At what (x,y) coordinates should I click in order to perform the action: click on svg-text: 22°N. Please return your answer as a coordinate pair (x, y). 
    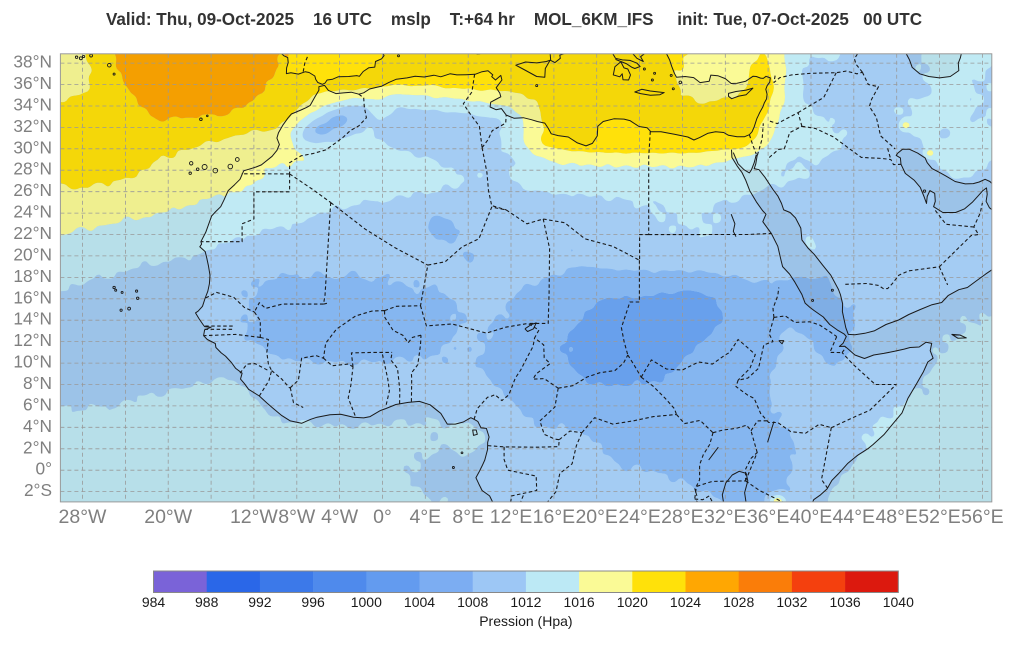
    Looking at the image, I should click on (32, 233).